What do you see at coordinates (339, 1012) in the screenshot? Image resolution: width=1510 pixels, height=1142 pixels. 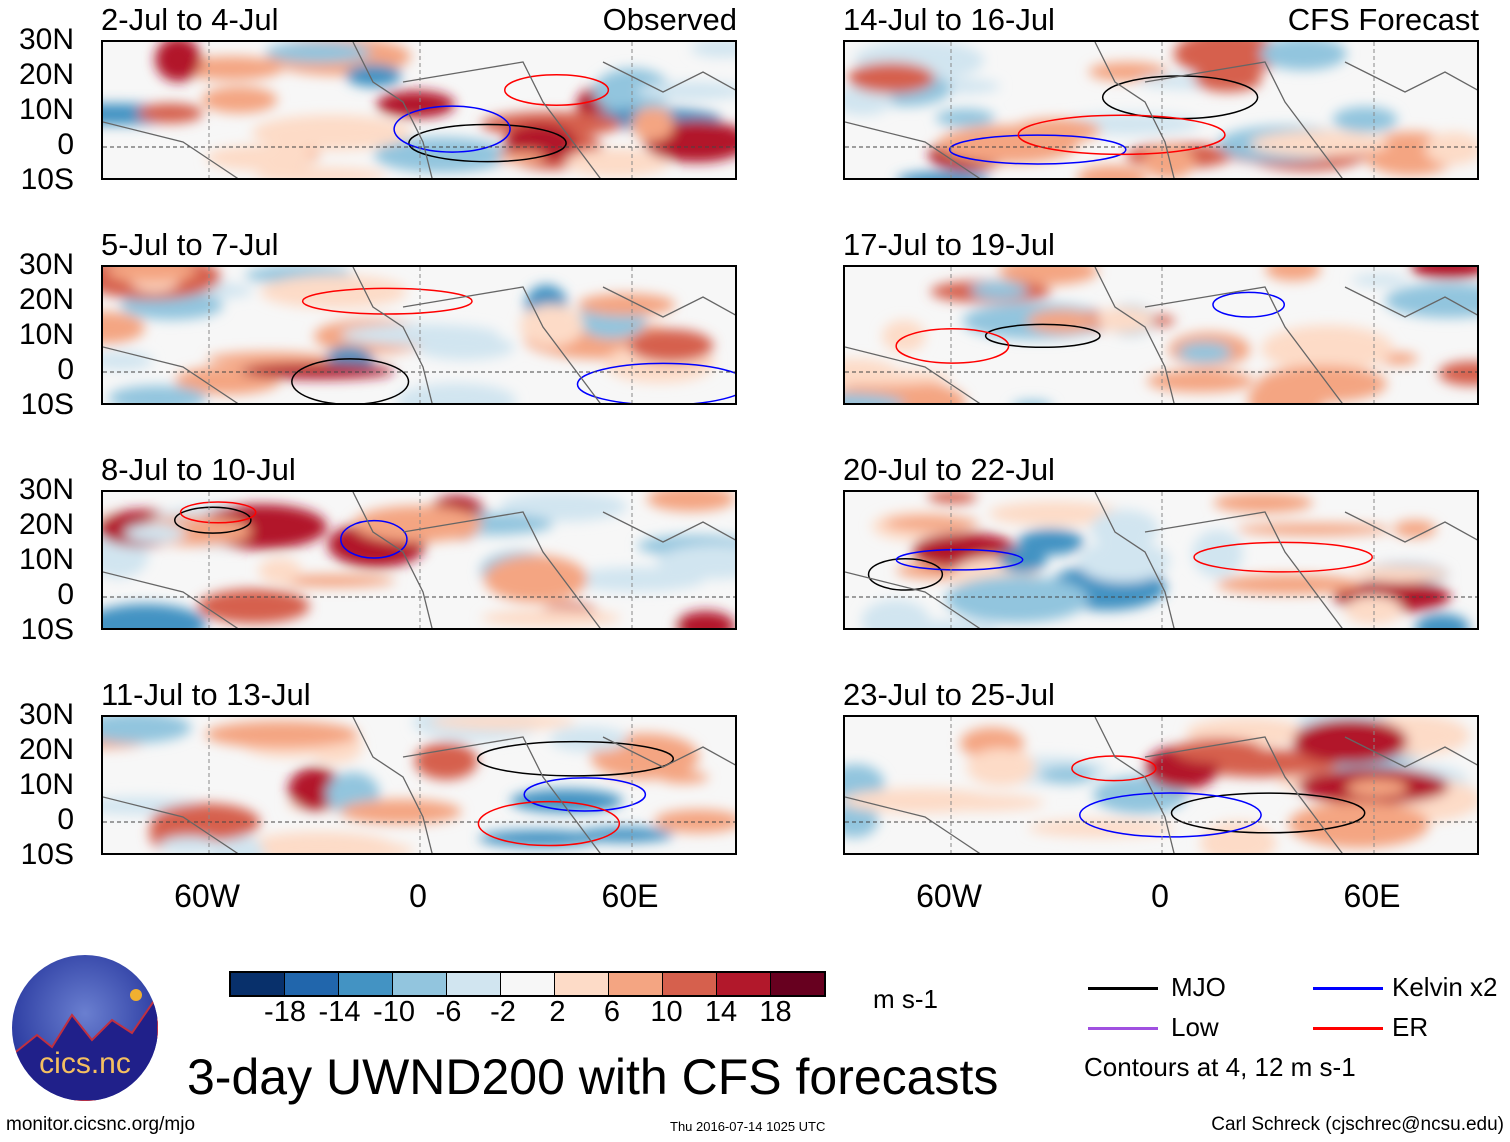 I see `colorbar-label: -14` at bounding box center [339, 1012].